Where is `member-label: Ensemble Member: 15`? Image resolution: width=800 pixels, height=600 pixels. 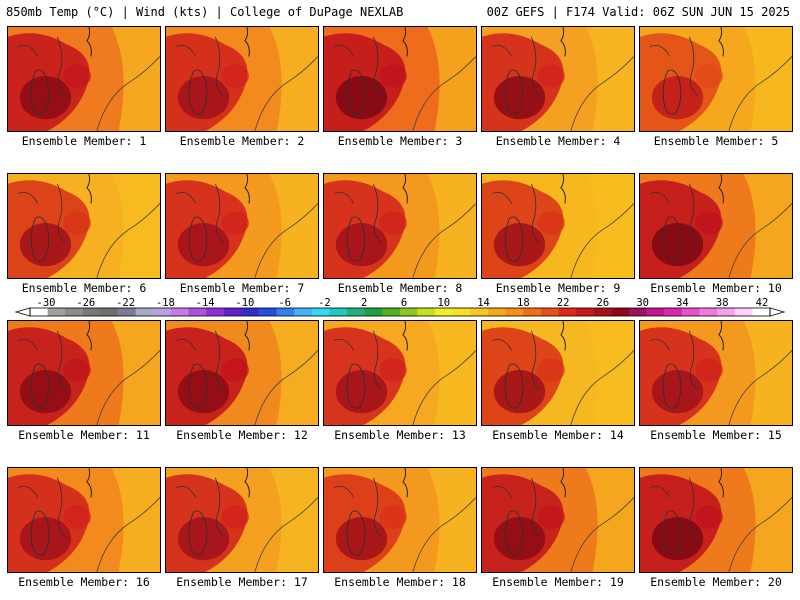 member-label: Ensemble Member: 15 is located at coordinates (716, 435).